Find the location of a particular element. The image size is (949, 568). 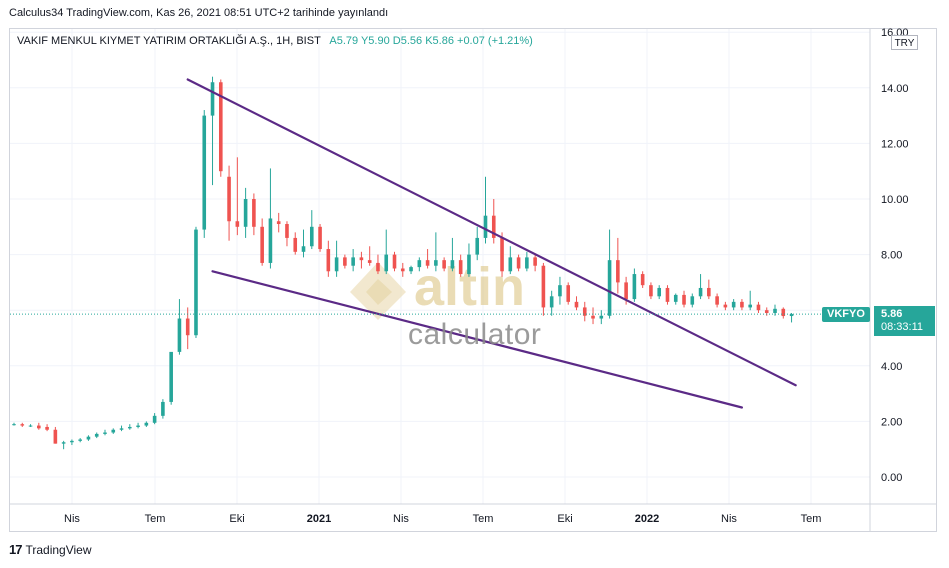

legend-high: Y5.90 is located at coordinates (375, 41).